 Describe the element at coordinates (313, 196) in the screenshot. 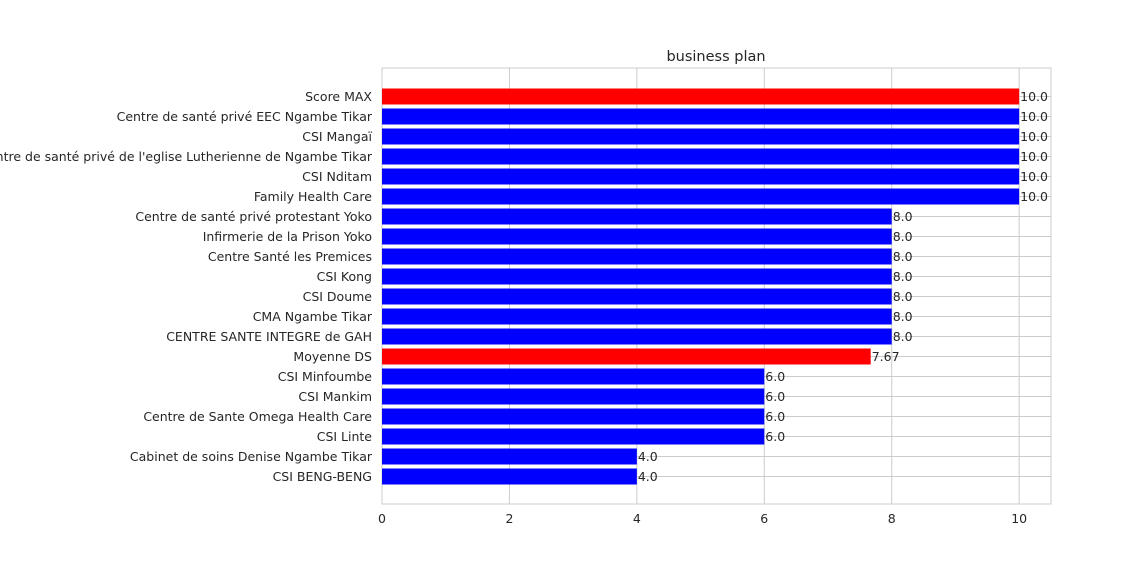

I see `category-label: Family Health Care` at that location.